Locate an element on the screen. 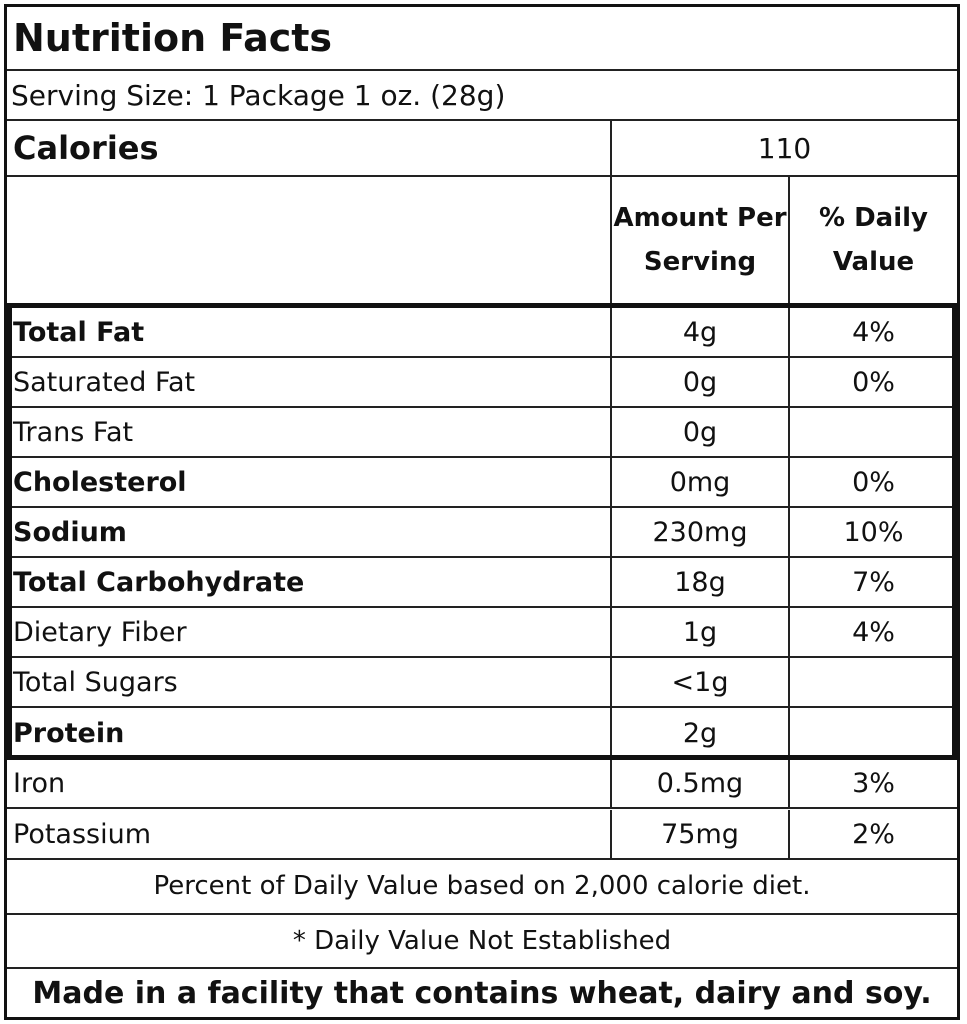 The height and width of the screenshot is (1024, 967). calories-row: Calories 110 is located at coordinates (482, 149).